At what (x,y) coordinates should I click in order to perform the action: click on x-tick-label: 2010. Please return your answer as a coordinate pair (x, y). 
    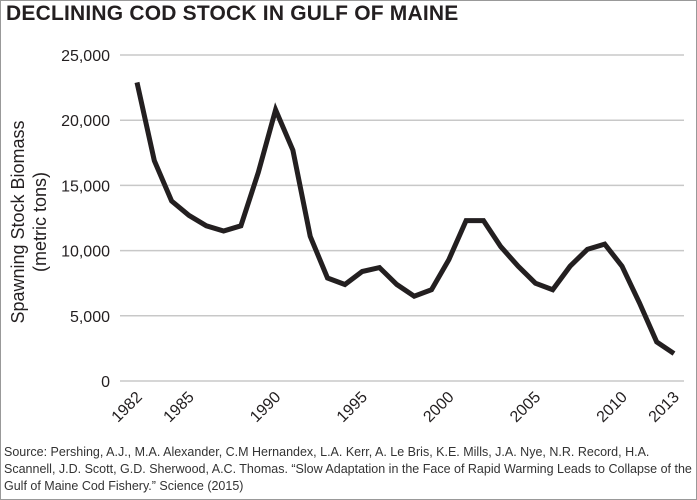
    Looking at the image, I should click on (612, 407).